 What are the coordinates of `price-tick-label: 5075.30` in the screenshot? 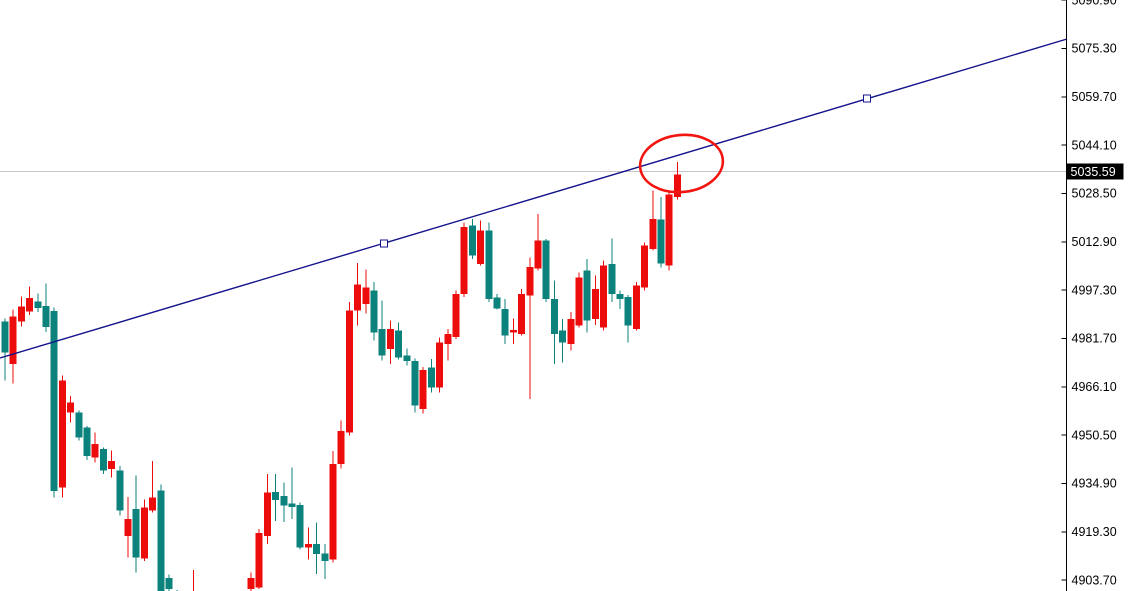 It's located at (1094, 49).